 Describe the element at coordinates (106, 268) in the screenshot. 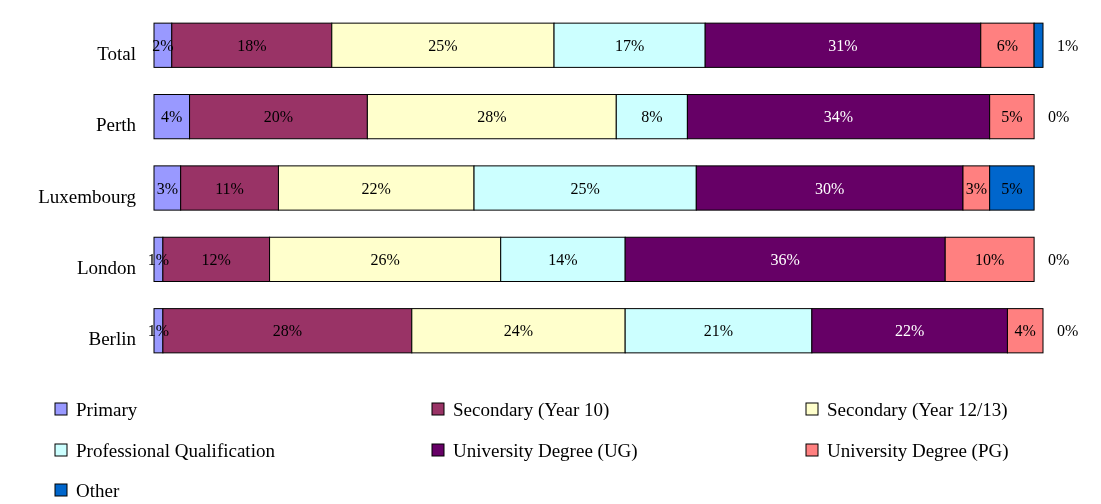

I see `y-tick-label: London` at that location.